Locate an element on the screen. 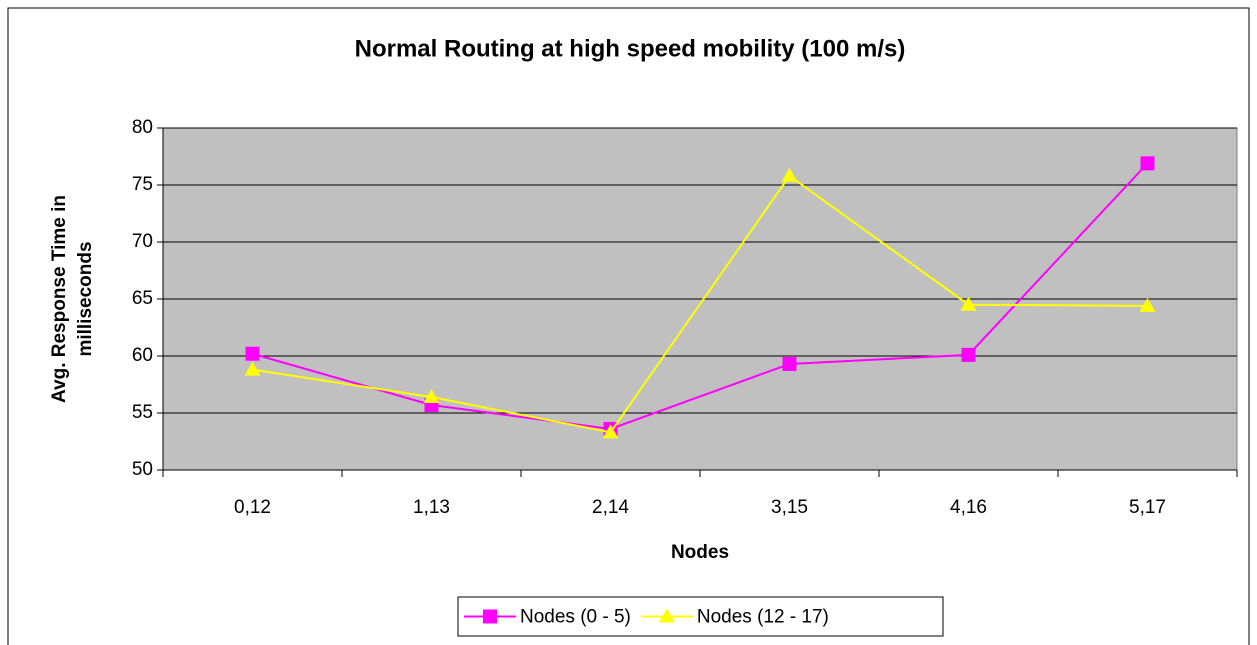 This screenshot has width=1257, height=645. x-tick-label: 1,13 is located at coordinates (431, 507).